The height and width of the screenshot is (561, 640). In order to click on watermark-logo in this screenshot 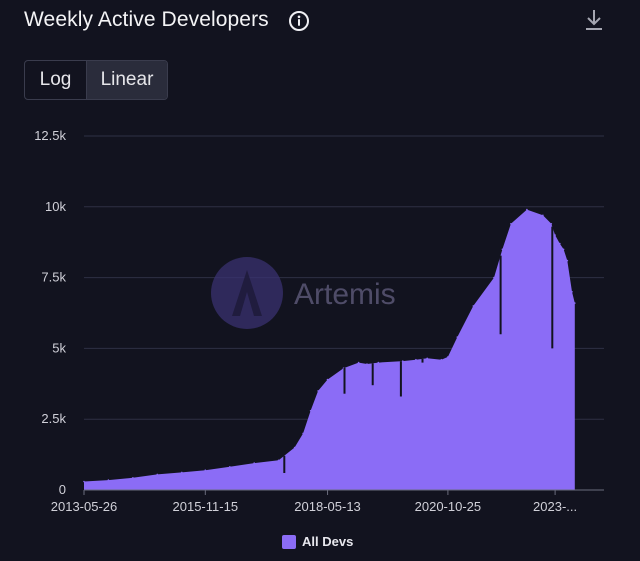, I will do `click(247, 293)`.